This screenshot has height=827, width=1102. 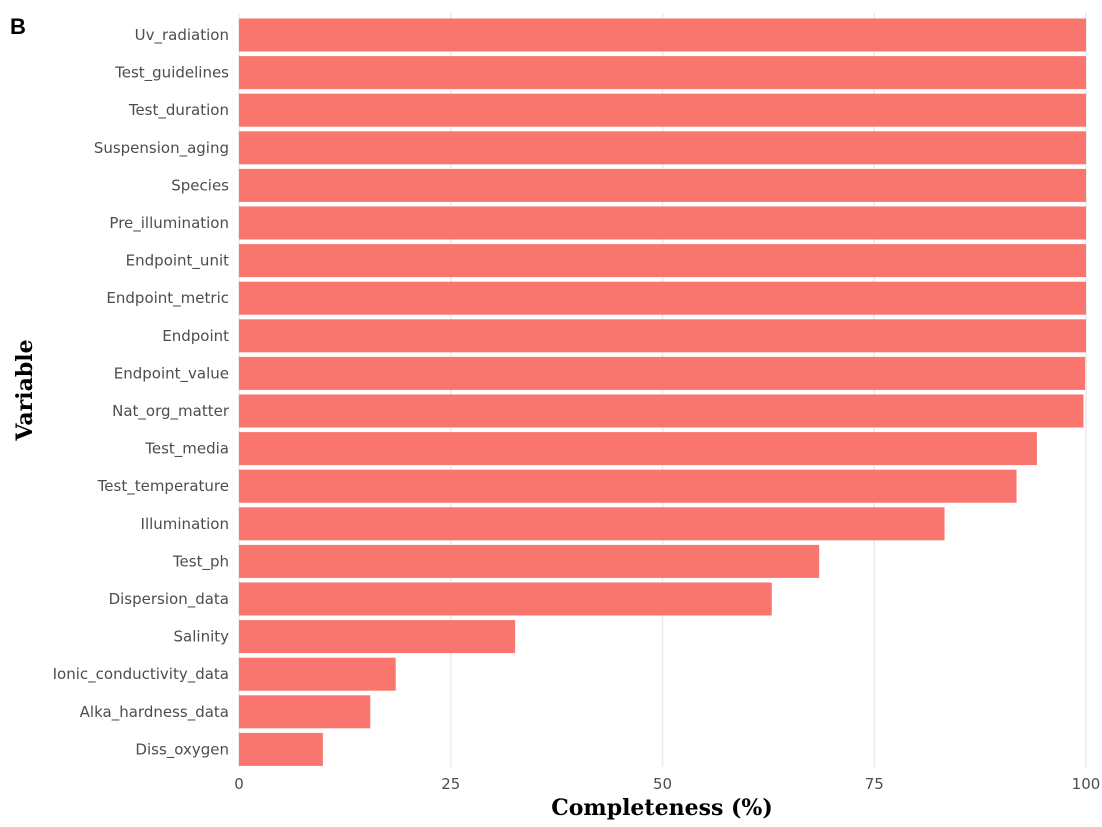 I want to click on bar-illumination, so click(x=592, y=524).